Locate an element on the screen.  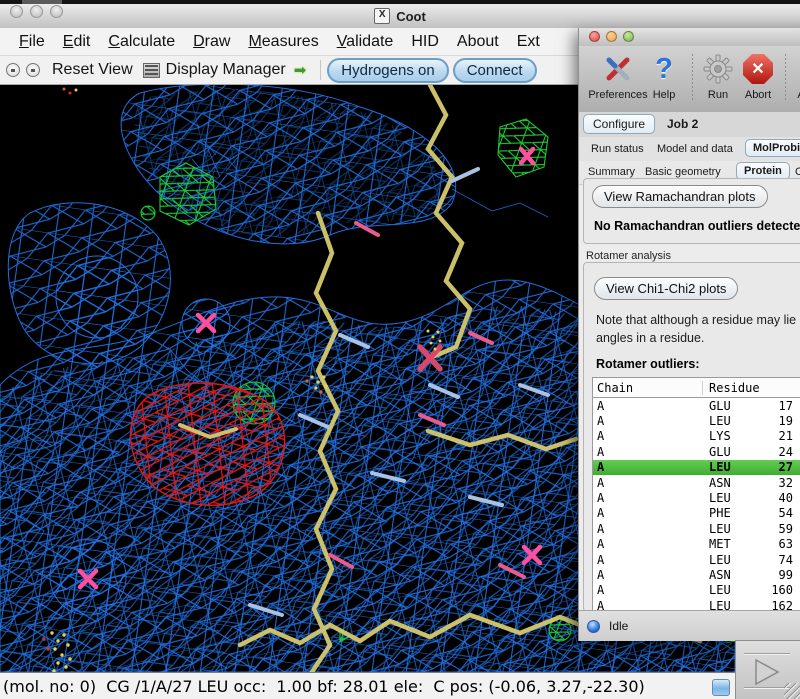
dialog-tabs-main: Configure Job 2 is located at coordinates (689, 125).